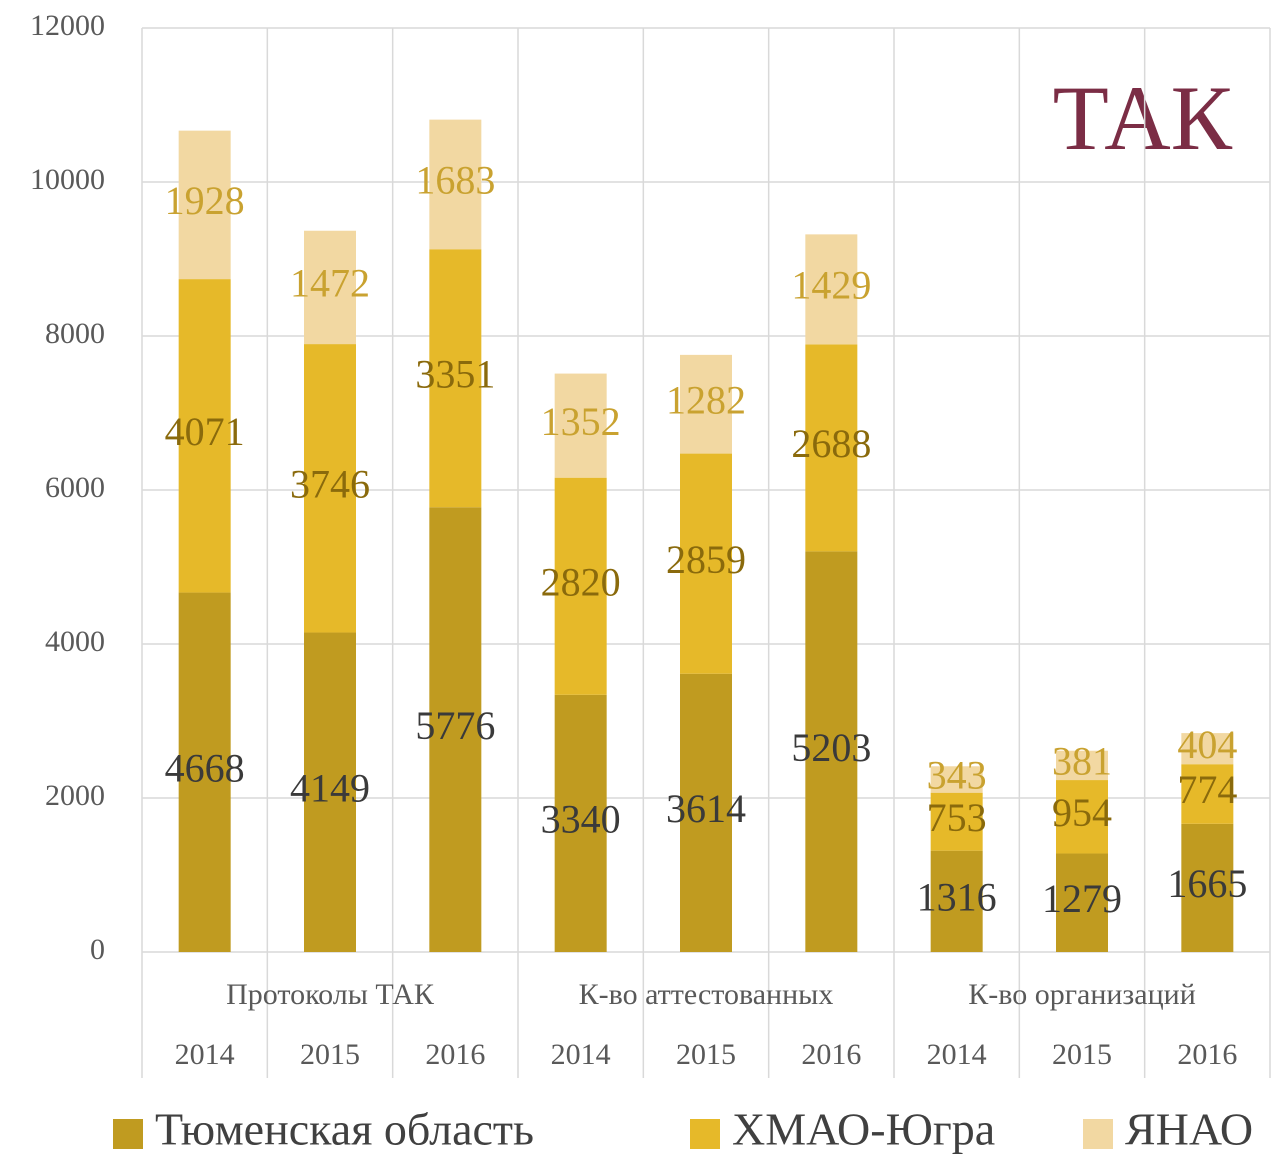 This screenshot has height=1159, width=1274. Describe the element at coordinates (1082, 812) in the screenshot. I see `data-label: 954` at that location.